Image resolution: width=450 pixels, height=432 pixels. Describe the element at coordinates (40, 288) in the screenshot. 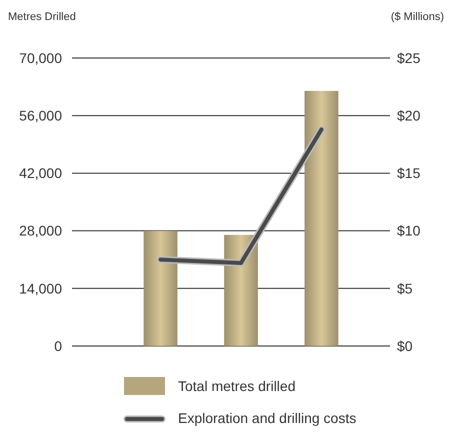

I see `y-tick-label: 14,000` at that location.